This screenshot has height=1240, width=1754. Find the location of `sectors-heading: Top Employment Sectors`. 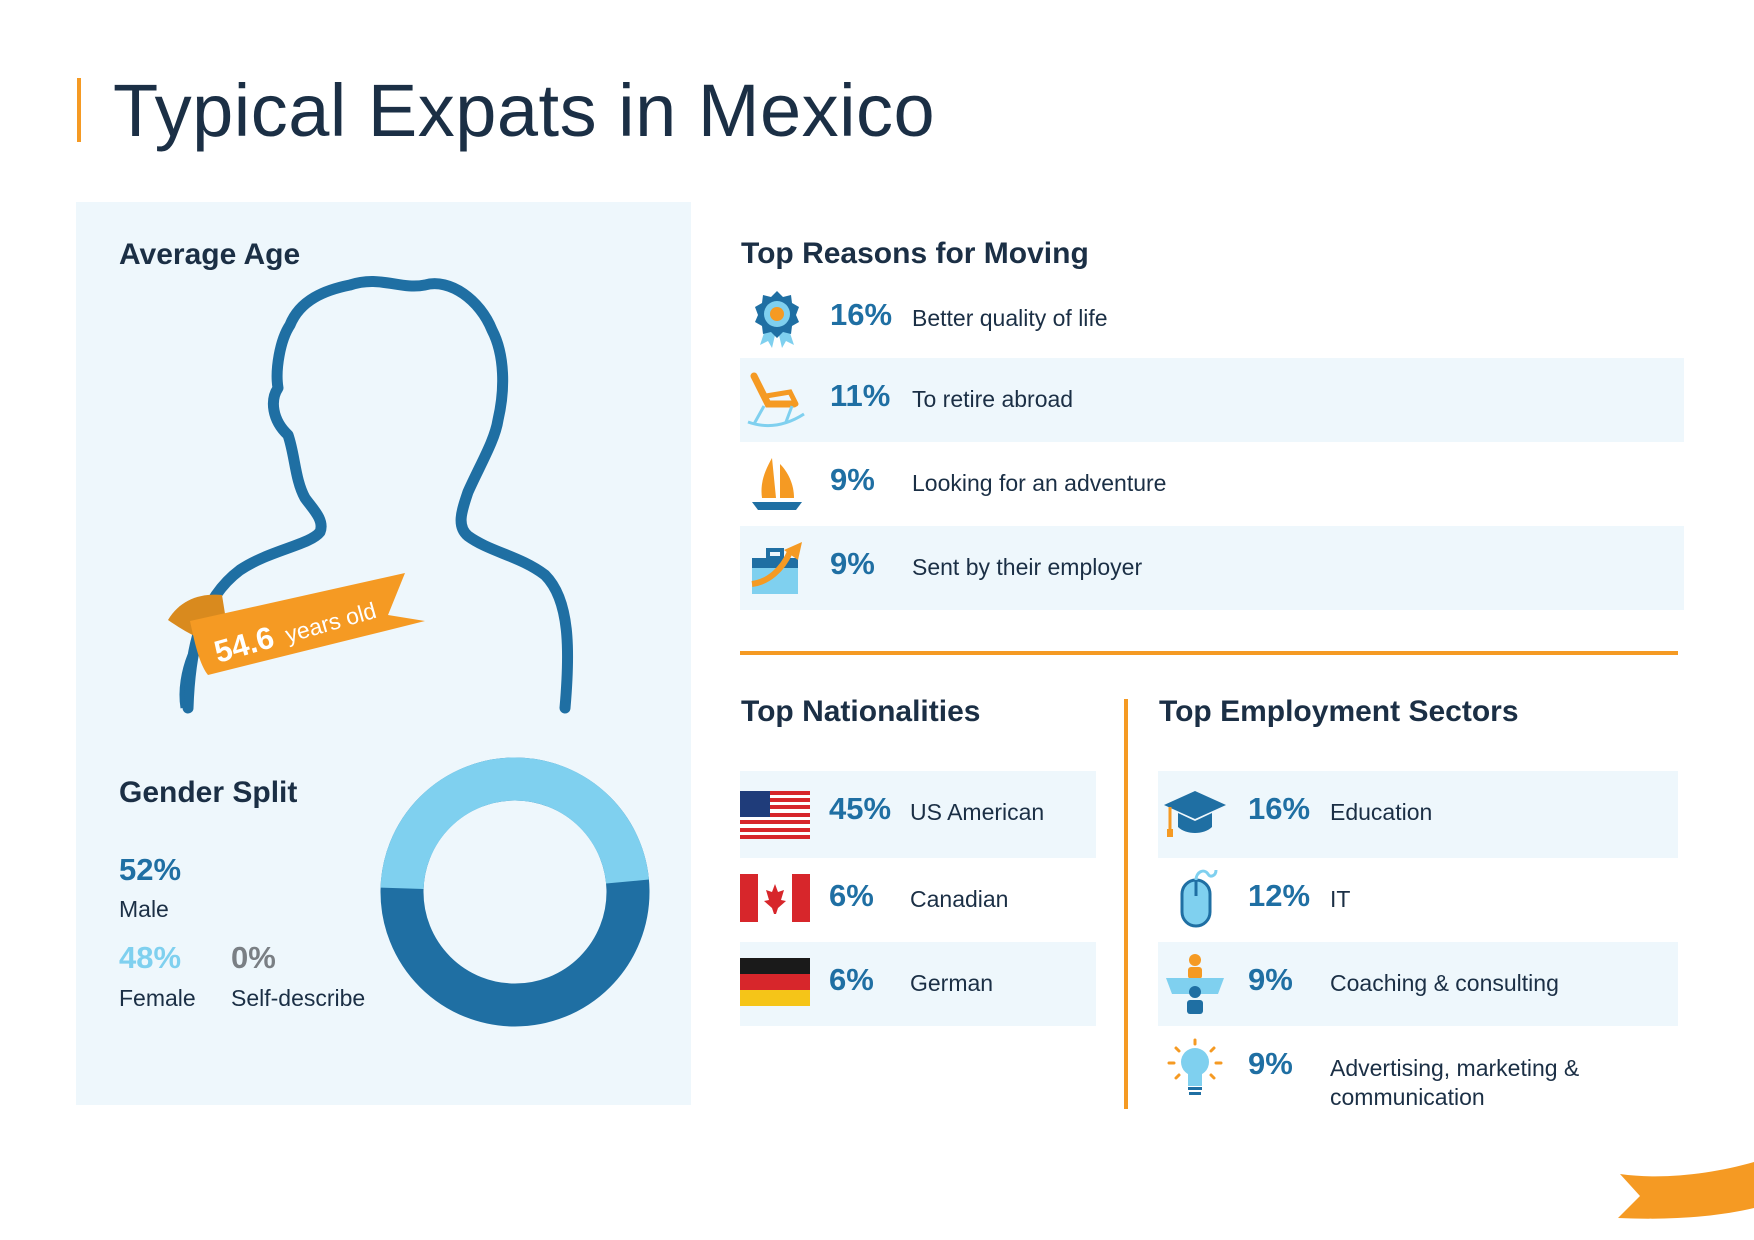

sectors-heading: Top Employment Sectors is located at coordinates (1339, 711).